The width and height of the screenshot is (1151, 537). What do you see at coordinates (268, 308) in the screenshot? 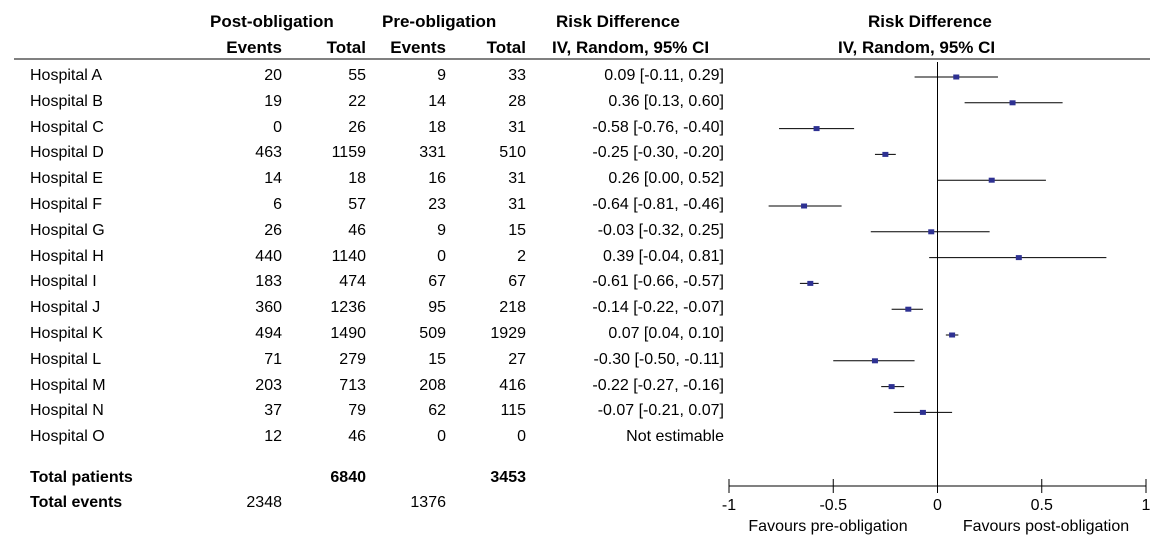
I see `post-events: 360` at bounding box center [268, 308].